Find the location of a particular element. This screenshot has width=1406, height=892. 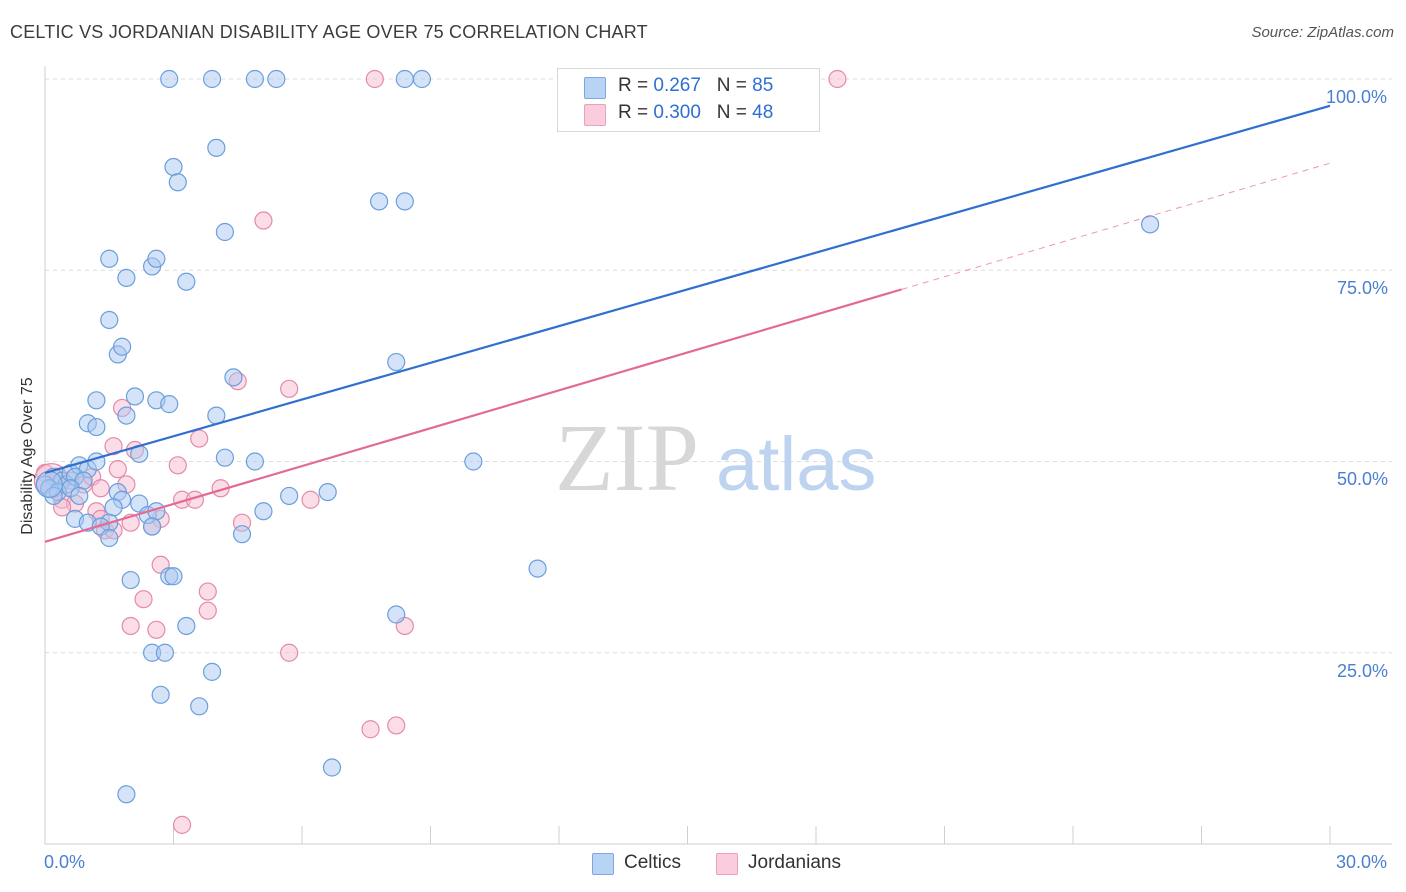

legend-label-celtics: Celtics is located at coordinates (653, 862).